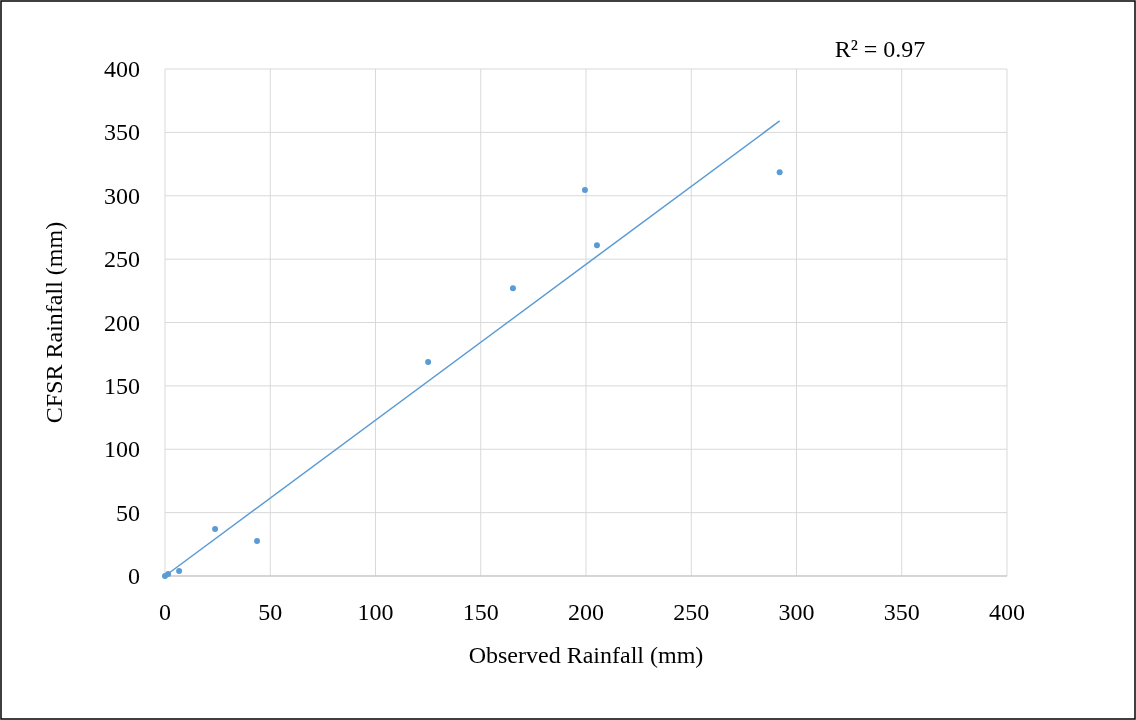  What do you see at coordinates (122, 132) in the screenshot?
I see `y-tick-label: 350` at bounding box center [122, 132].